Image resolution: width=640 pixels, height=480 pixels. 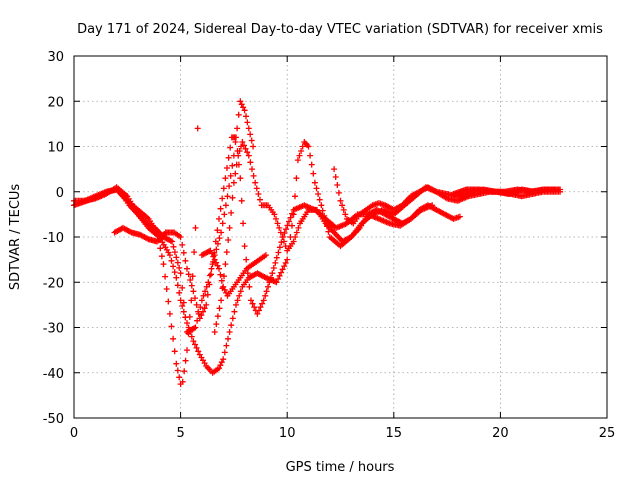 I want to click on y-tick-label: 10, so click(x=55, y=148).